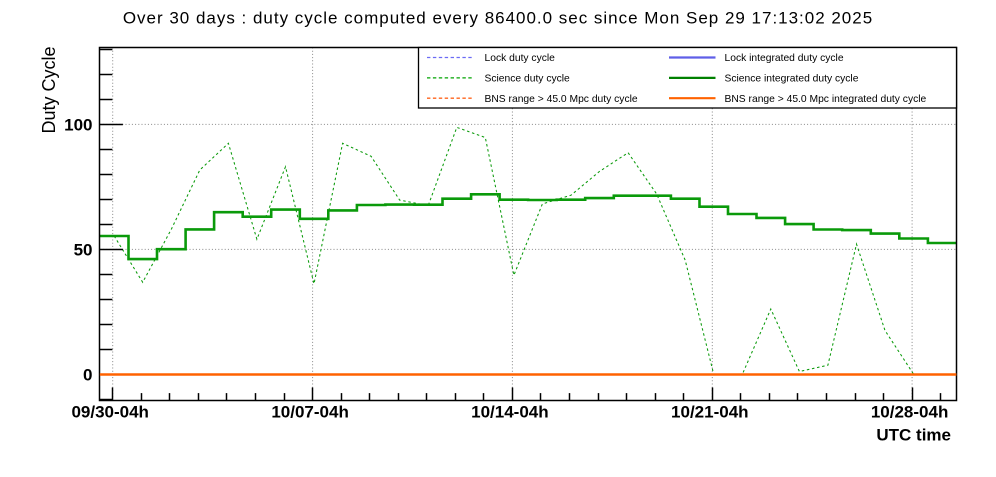  I want to click on svg-text: Science integrated duty cycle, so click(792, 79).